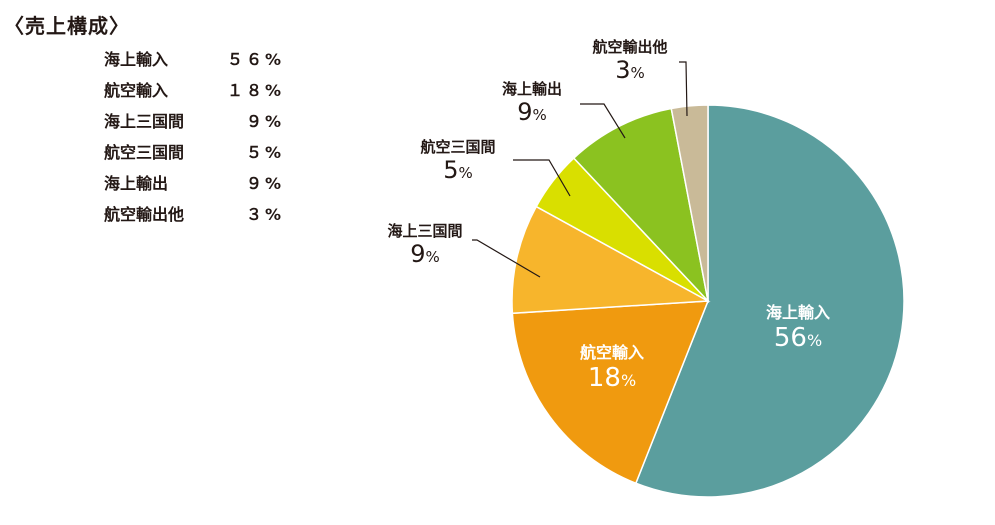 This screenshot has width=995, height=525. Describe the element at coordinates (204, 61) in the screenshot. I see `legend-row: 海上輸入 ５６%` at that location.